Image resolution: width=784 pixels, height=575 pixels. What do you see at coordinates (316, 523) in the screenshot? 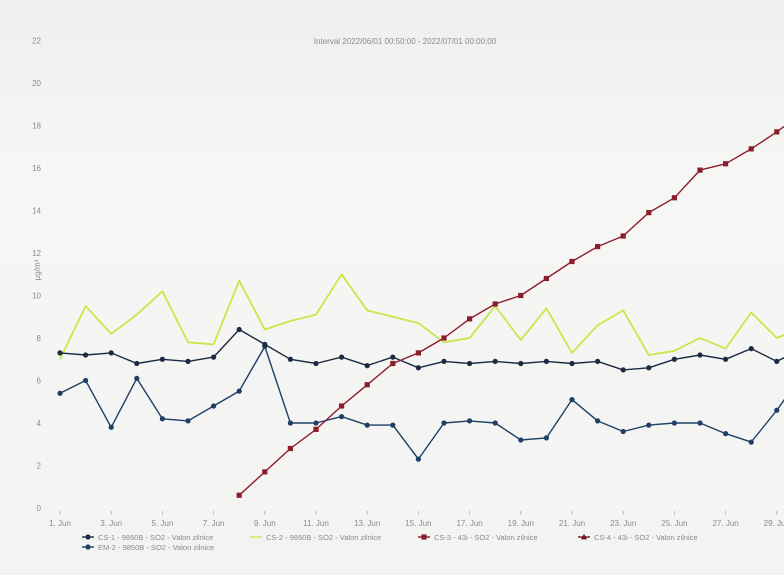
I see `x-tick-label: 11. Jun` at bounding box center [316, 523].